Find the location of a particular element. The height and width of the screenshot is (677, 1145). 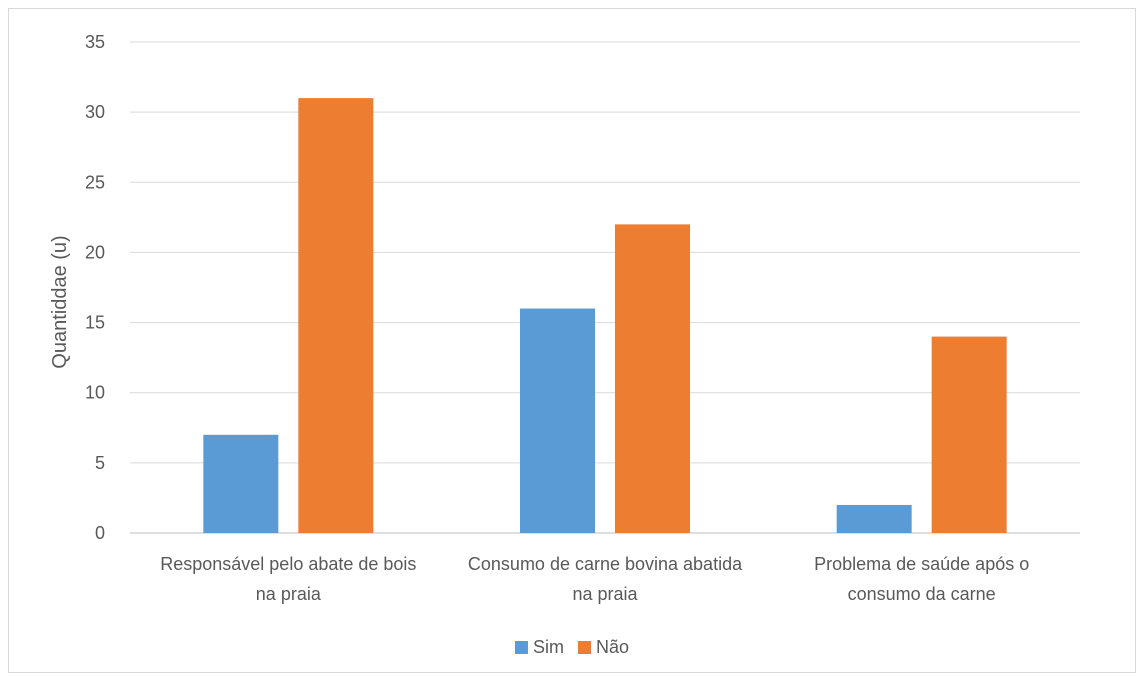

x-category-label: consumo da carne is located at coordinates (922, 594).